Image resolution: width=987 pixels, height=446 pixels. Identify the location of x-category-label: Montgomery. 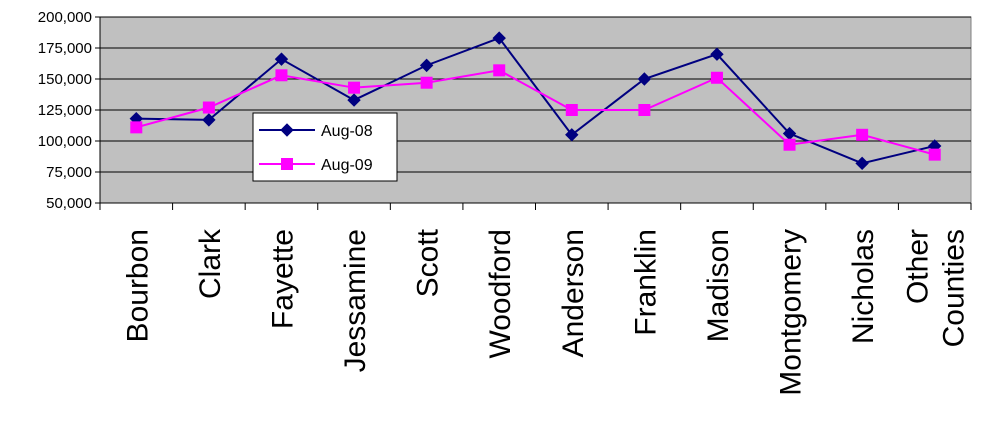
(791, 312).